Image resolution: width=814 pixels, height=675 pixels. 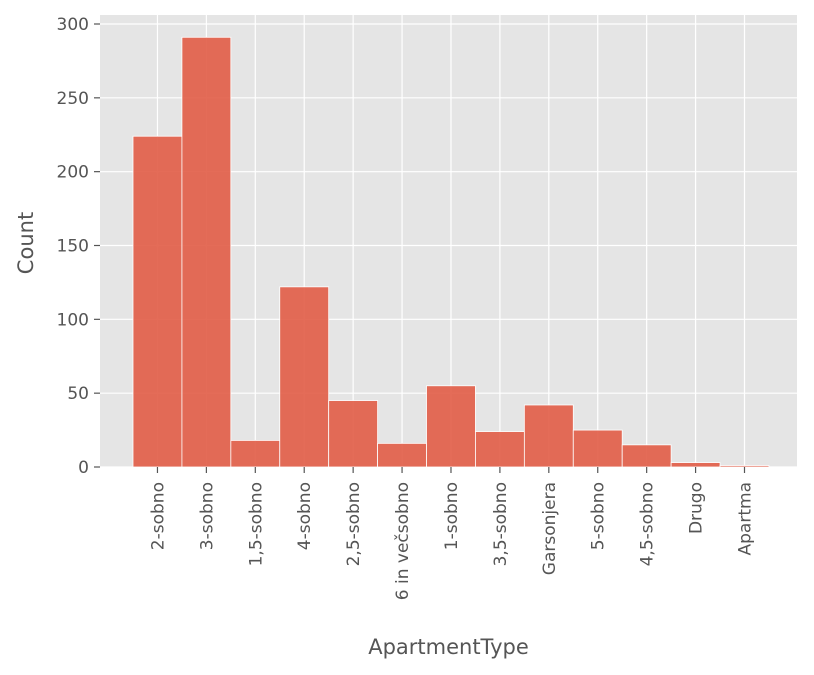 I want to click on x-tick-label: Drugo, so click(x=697, y=508).